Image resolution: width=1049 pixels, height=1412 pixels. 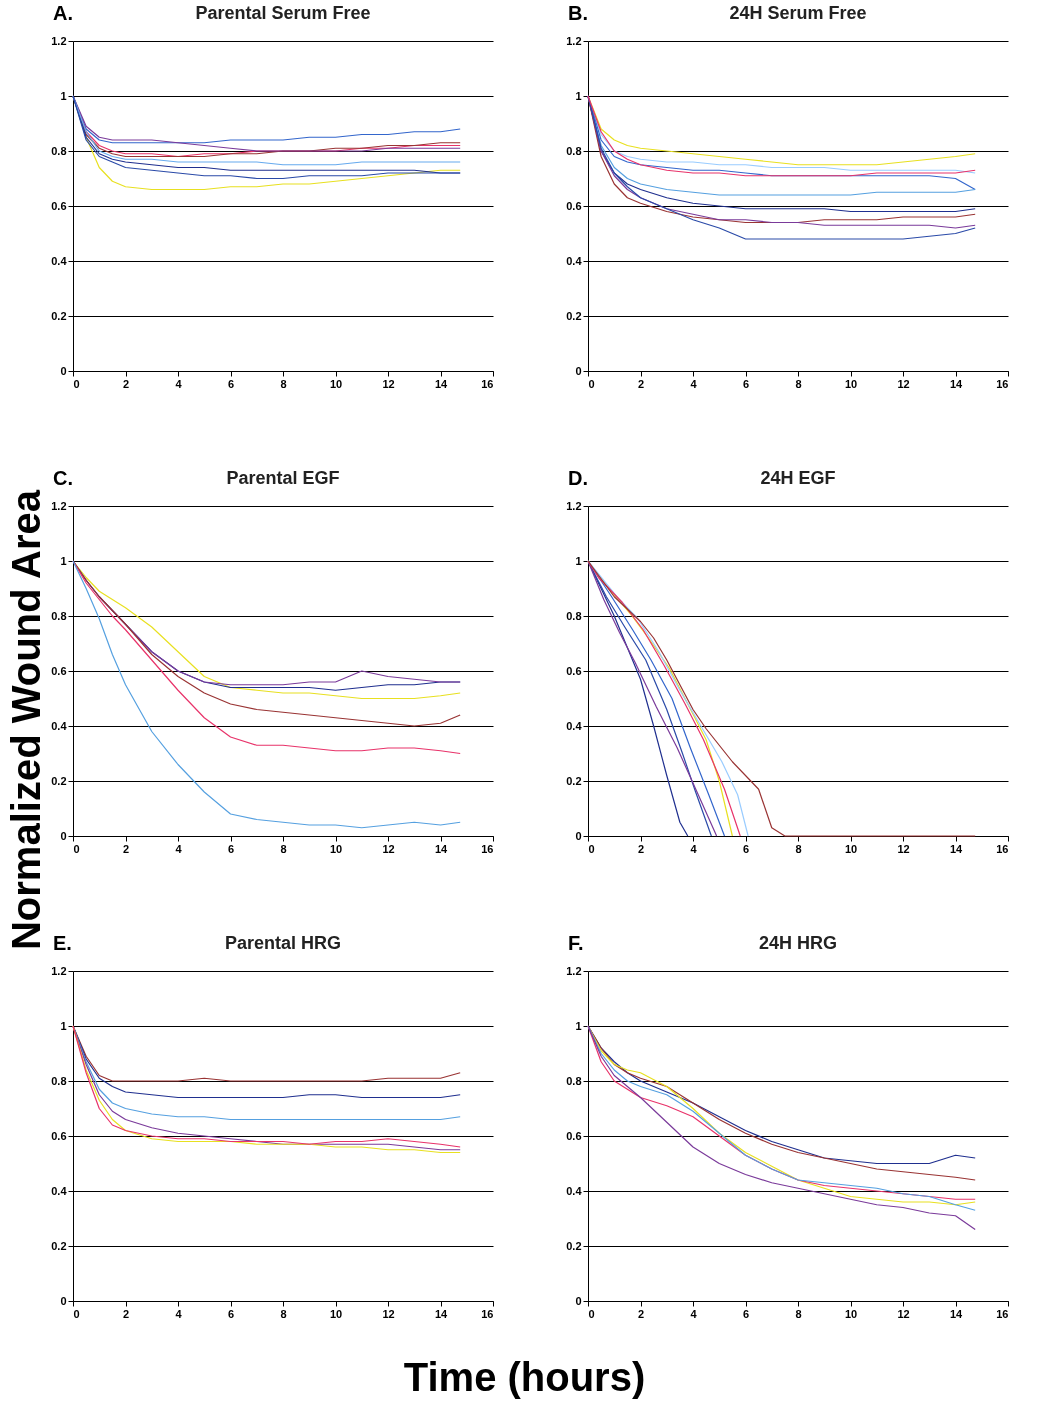 I want to click on chart-title: Parental HRG, so click(x=283, y=943).